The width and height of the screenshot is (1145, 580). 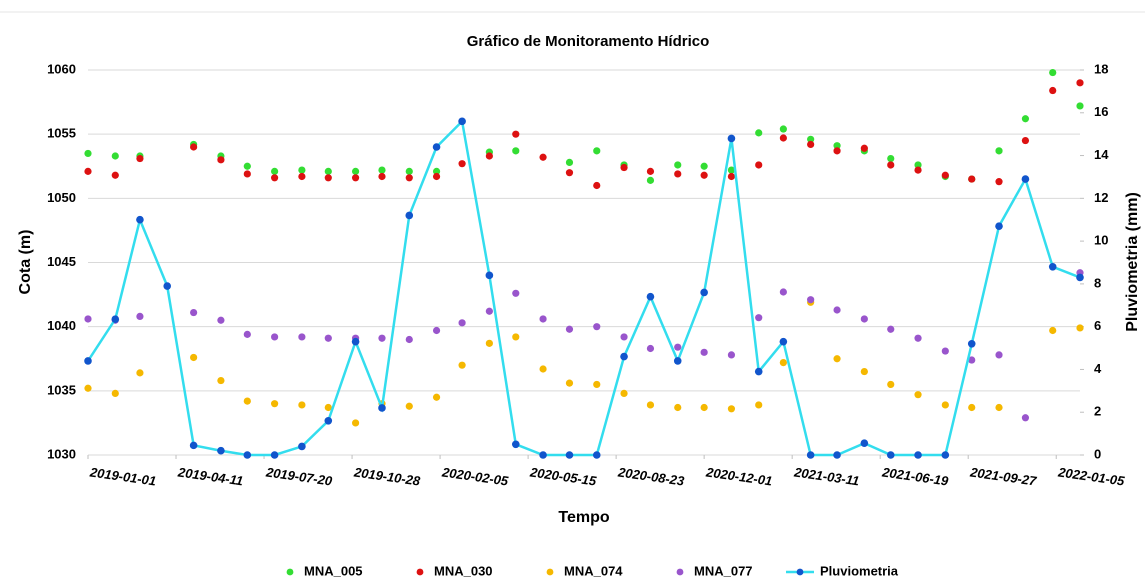 What do you see at coordinates (333, 570) in the screenshot?
I see `legend-label: MNA_005` at bounding box center [333, 570].